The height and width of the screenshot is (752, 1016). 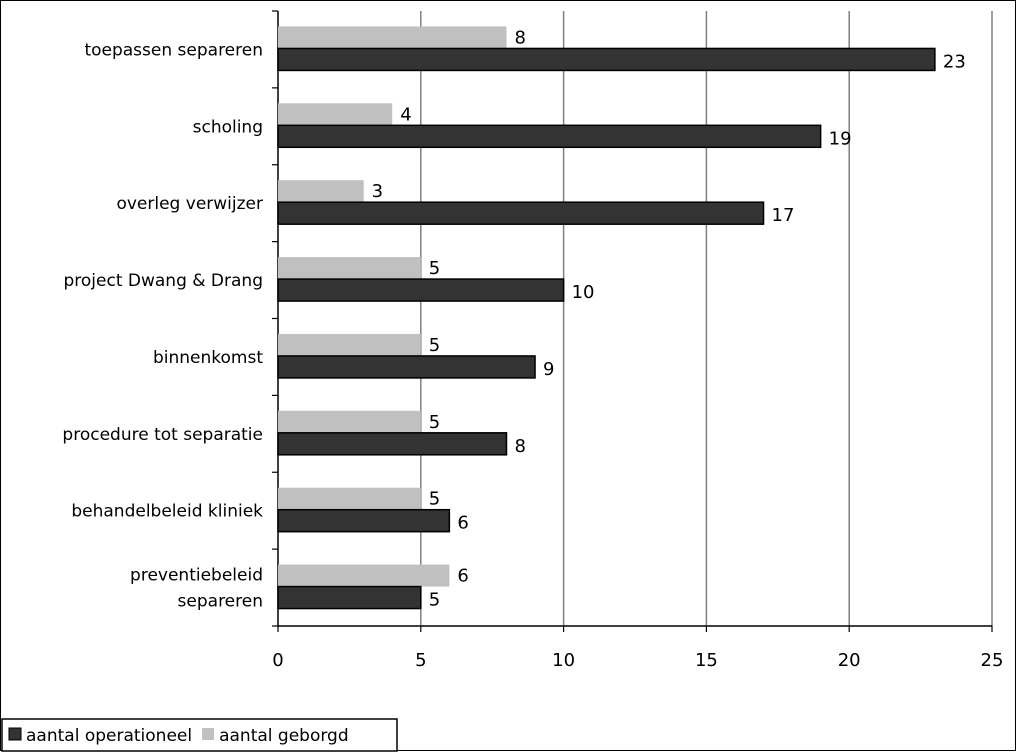 I want to click on x-tick-label-15: 15, so click(x=706, y=660).